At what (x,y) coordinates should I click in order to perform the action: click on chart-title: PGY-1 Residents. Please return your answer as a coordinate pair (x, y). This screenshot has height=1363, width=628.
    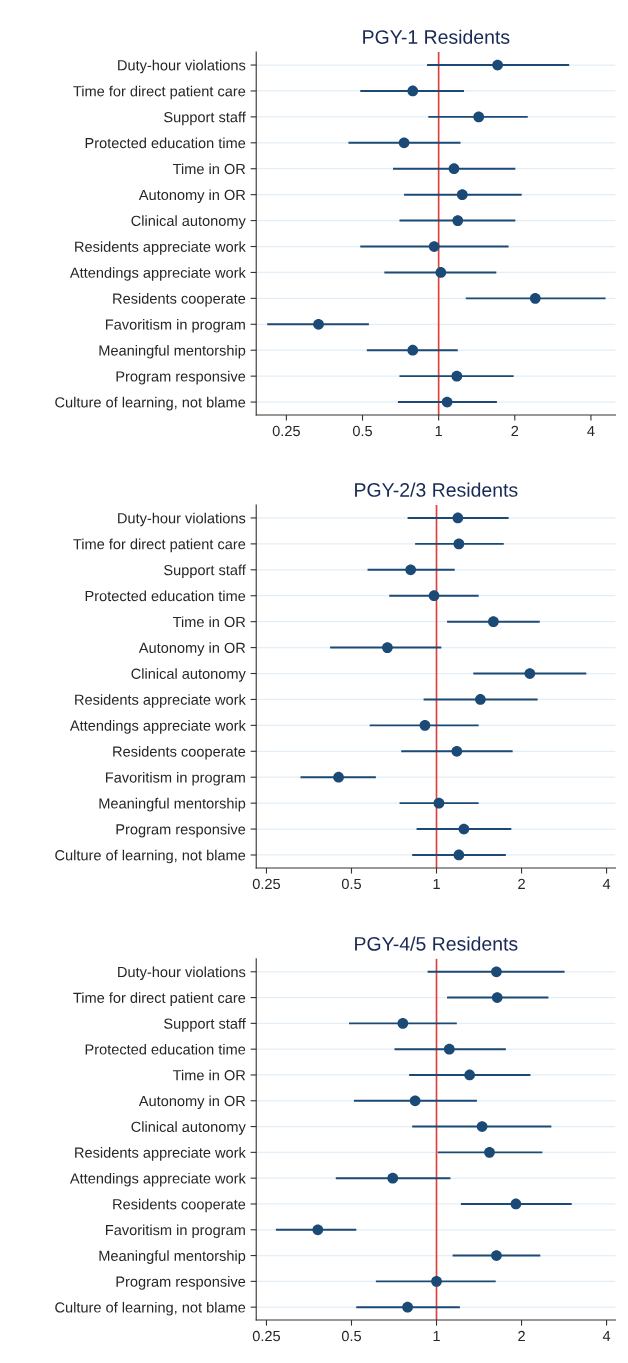
    Looking at the image, I should click on (436, 36).